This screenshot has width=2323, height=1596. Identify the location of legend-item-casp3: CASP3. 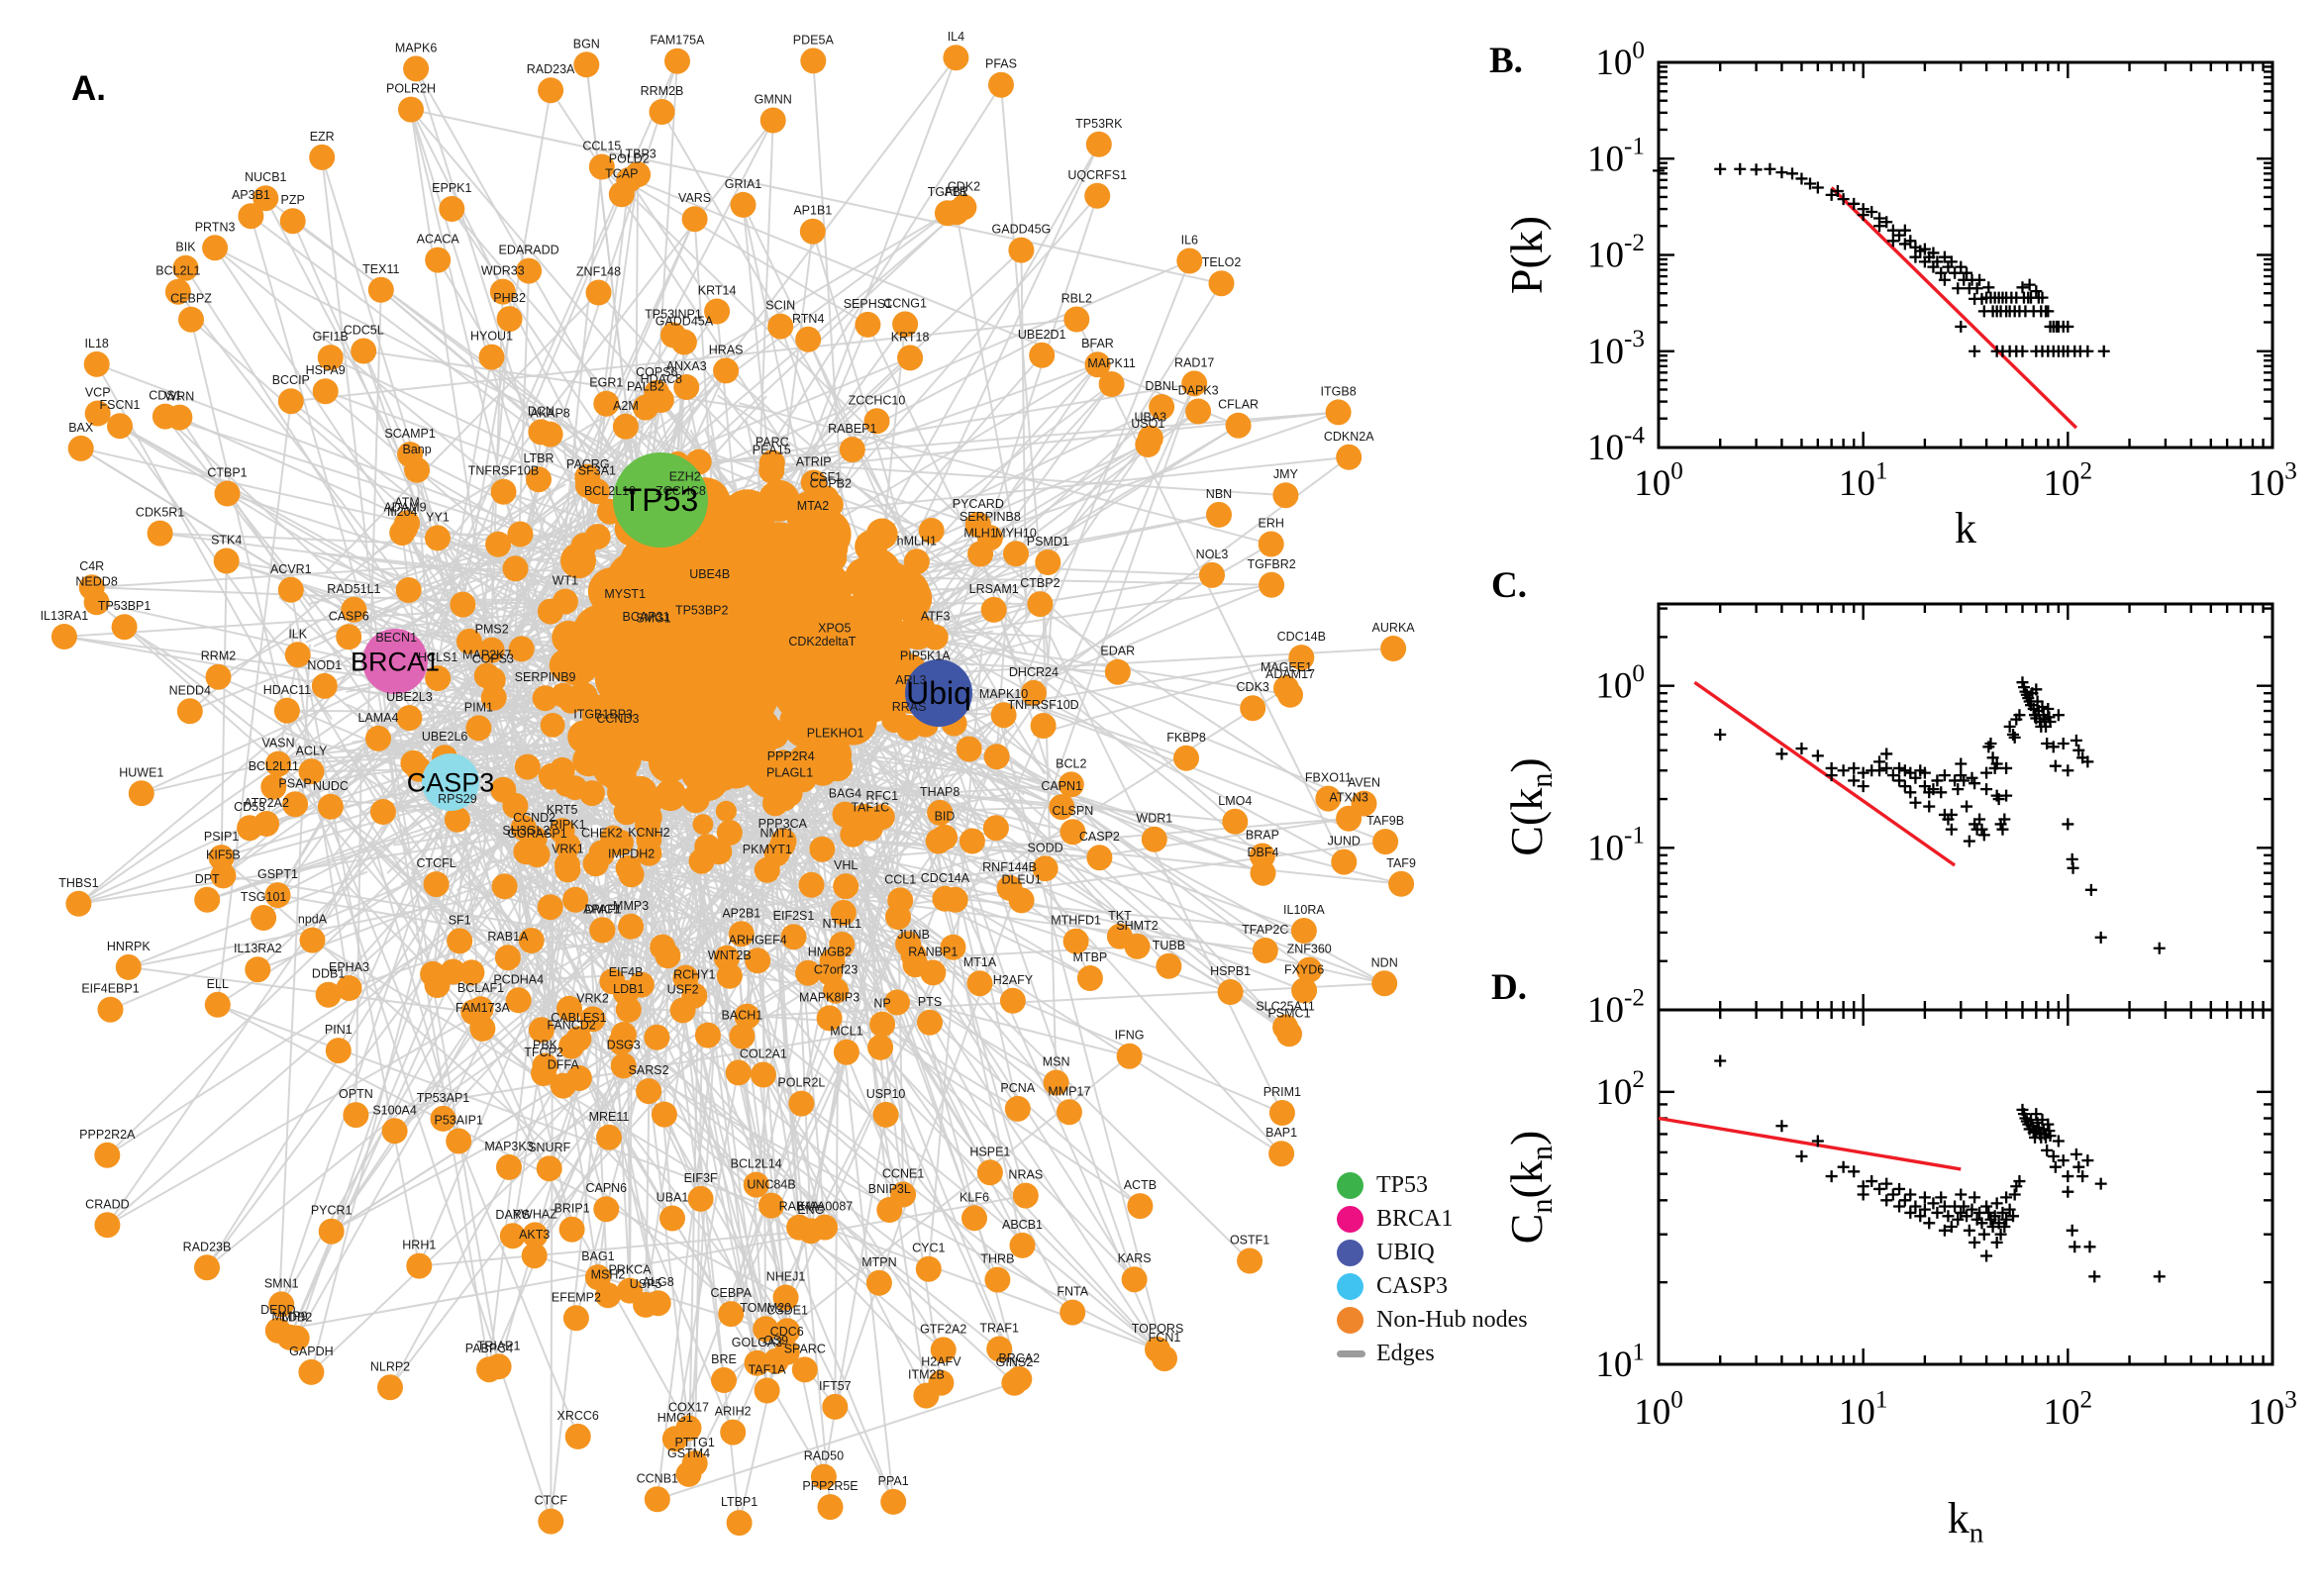
(1432, 1286).